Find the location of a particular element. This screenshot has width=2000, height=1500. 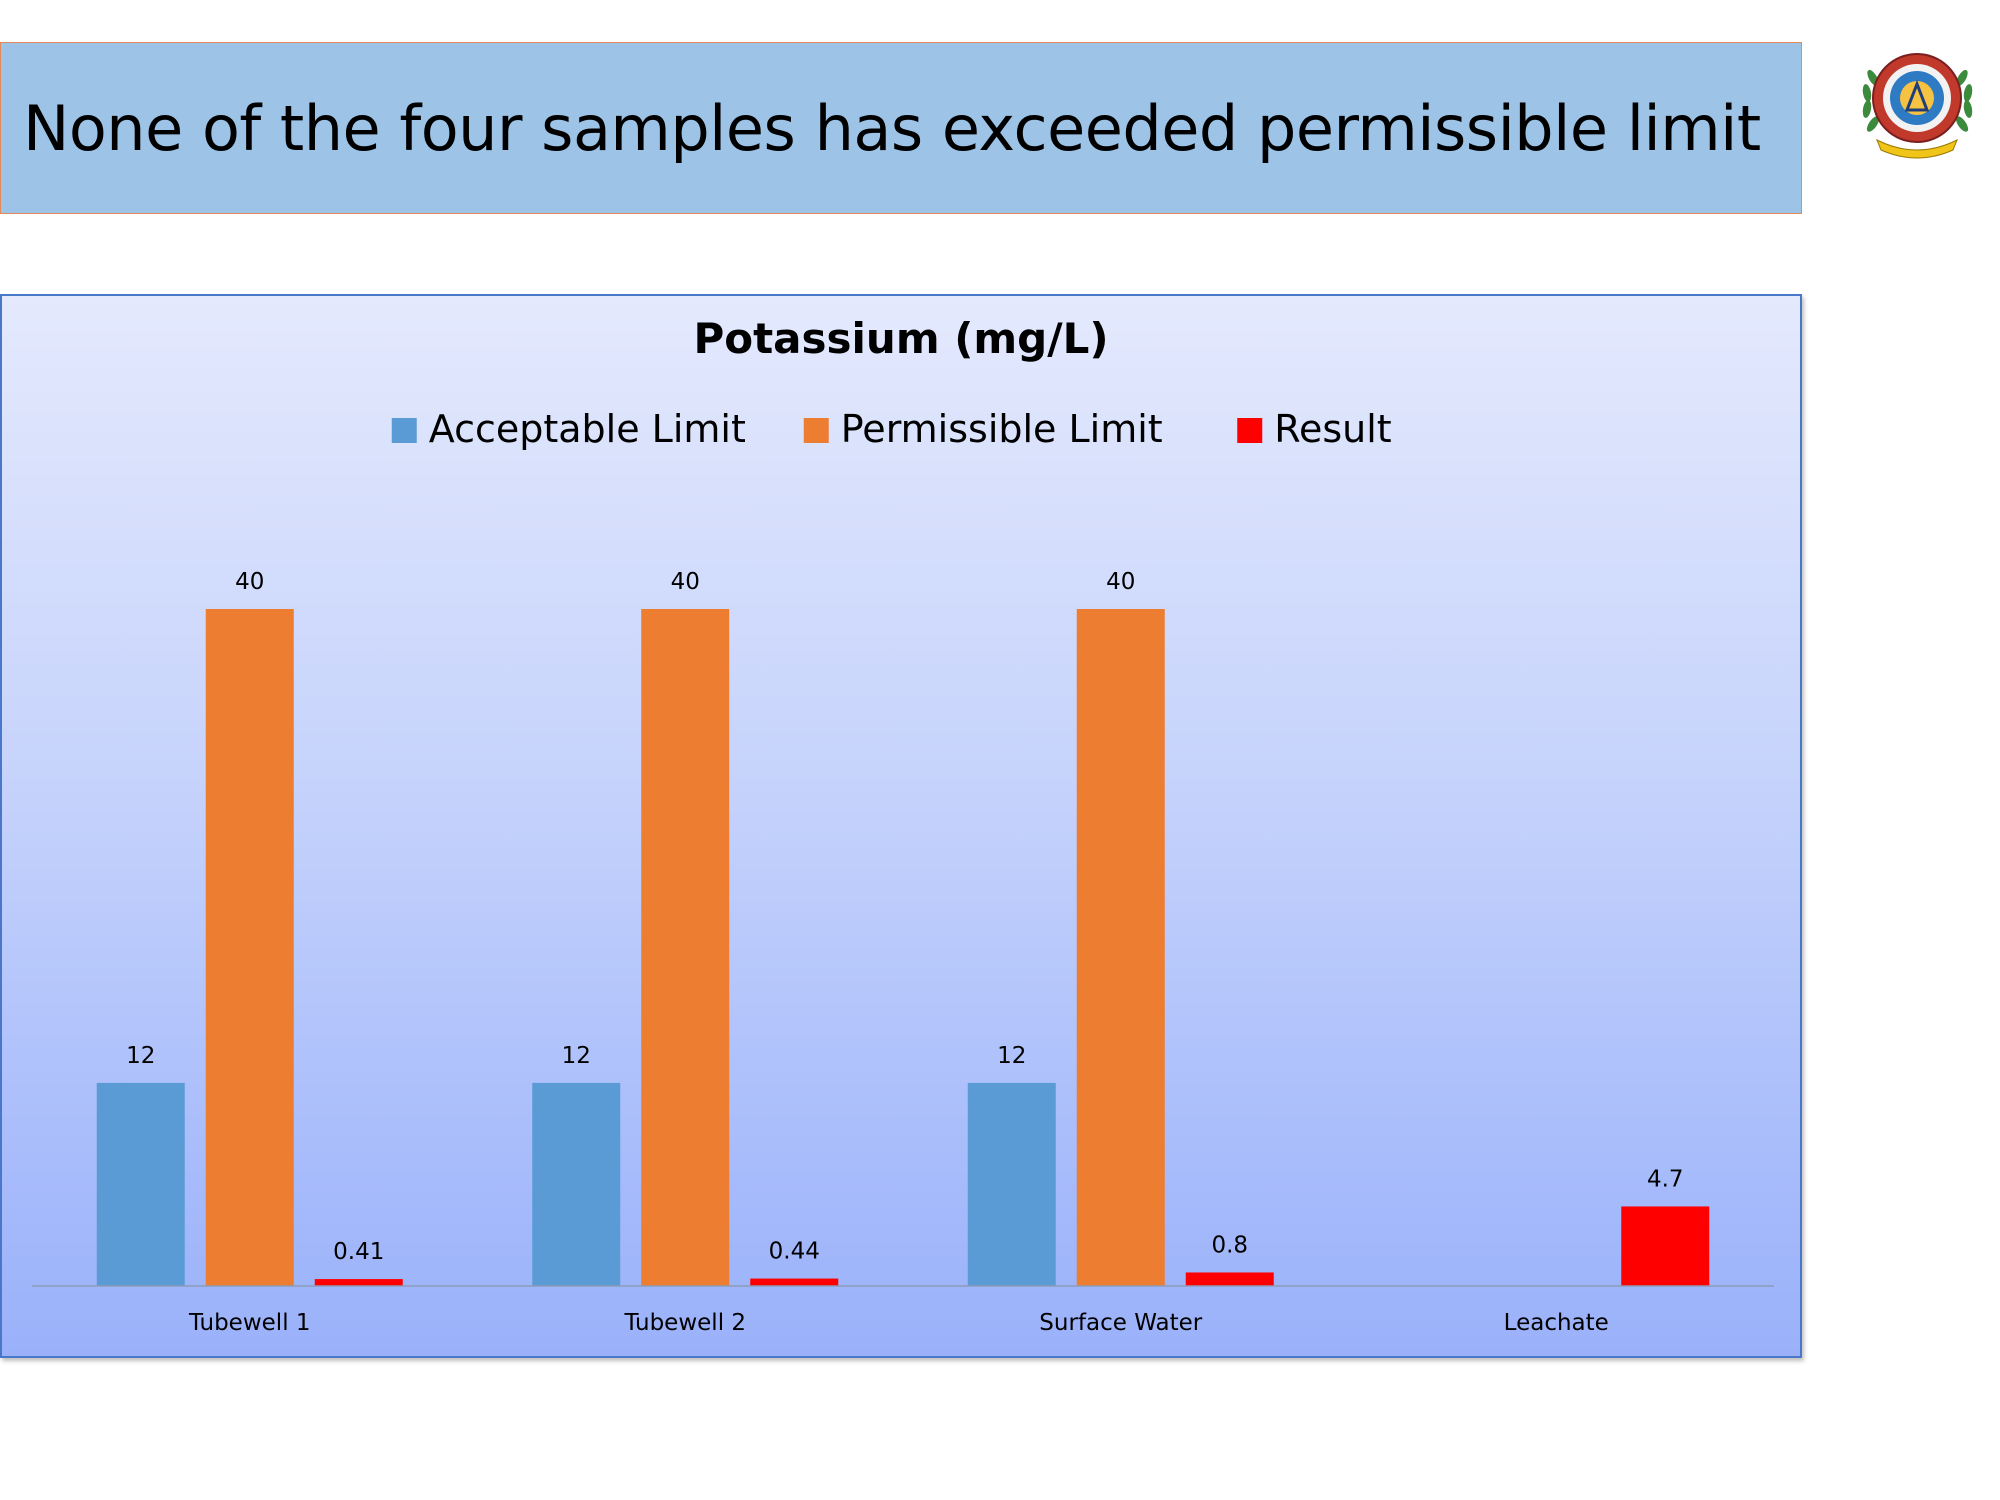

bar-result-surface-water is located at coordinates (1229, 1279).